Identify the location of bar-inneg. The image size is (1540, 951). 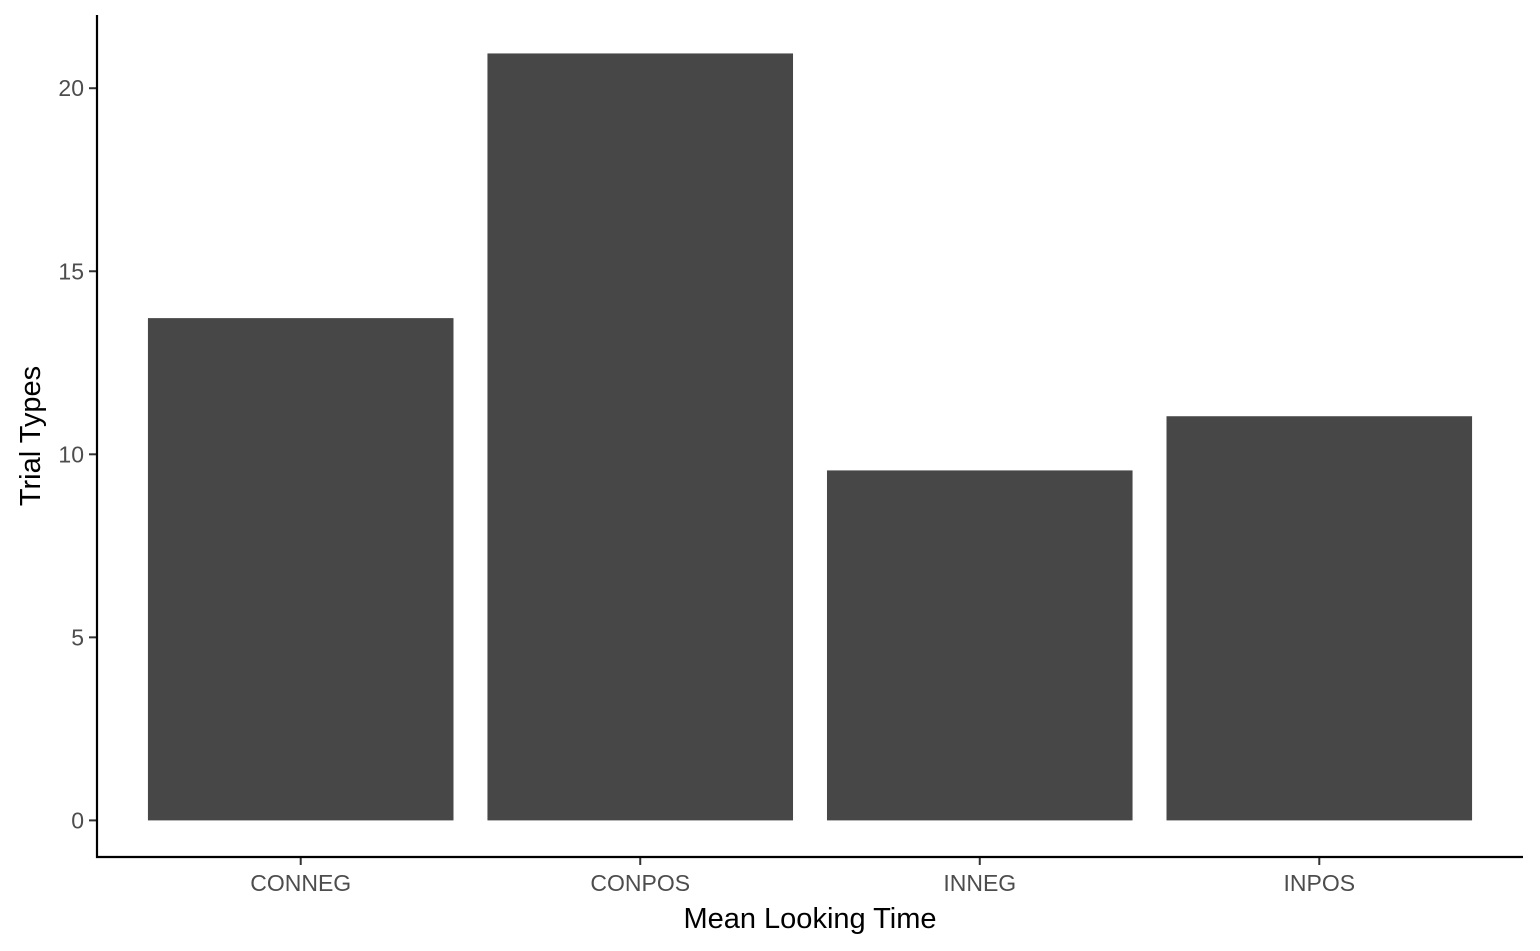
(979, 645).